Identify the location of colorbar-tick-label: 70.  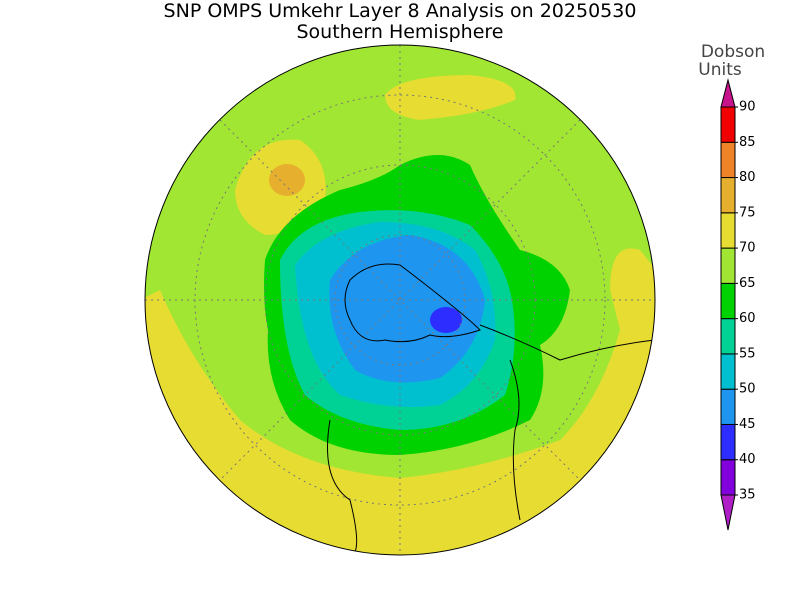
(747, 248).